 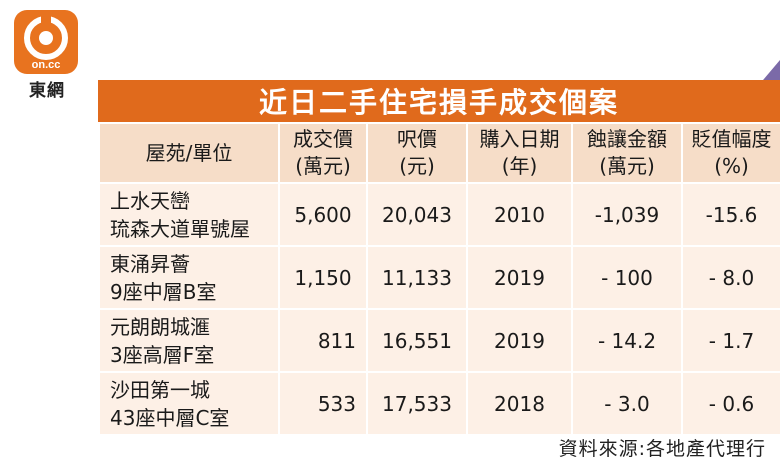 What do you see at coordinates (627, 403) in the screenshot?
I see `loss-cell: - 3.0` at bounding box center [627, 403].